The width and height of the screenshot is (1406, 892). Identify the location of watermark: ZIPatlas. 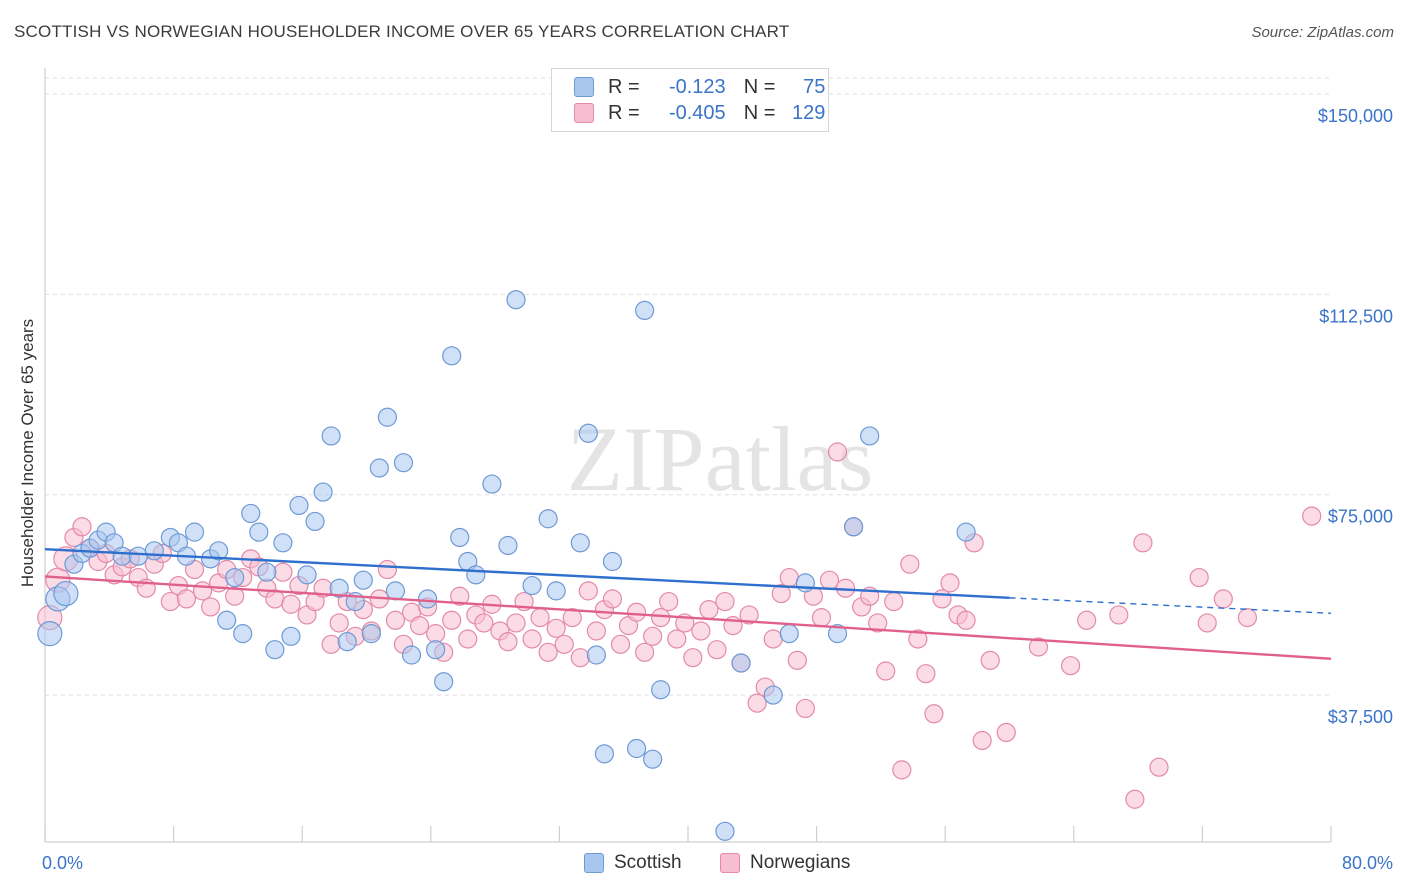
(720, 459).